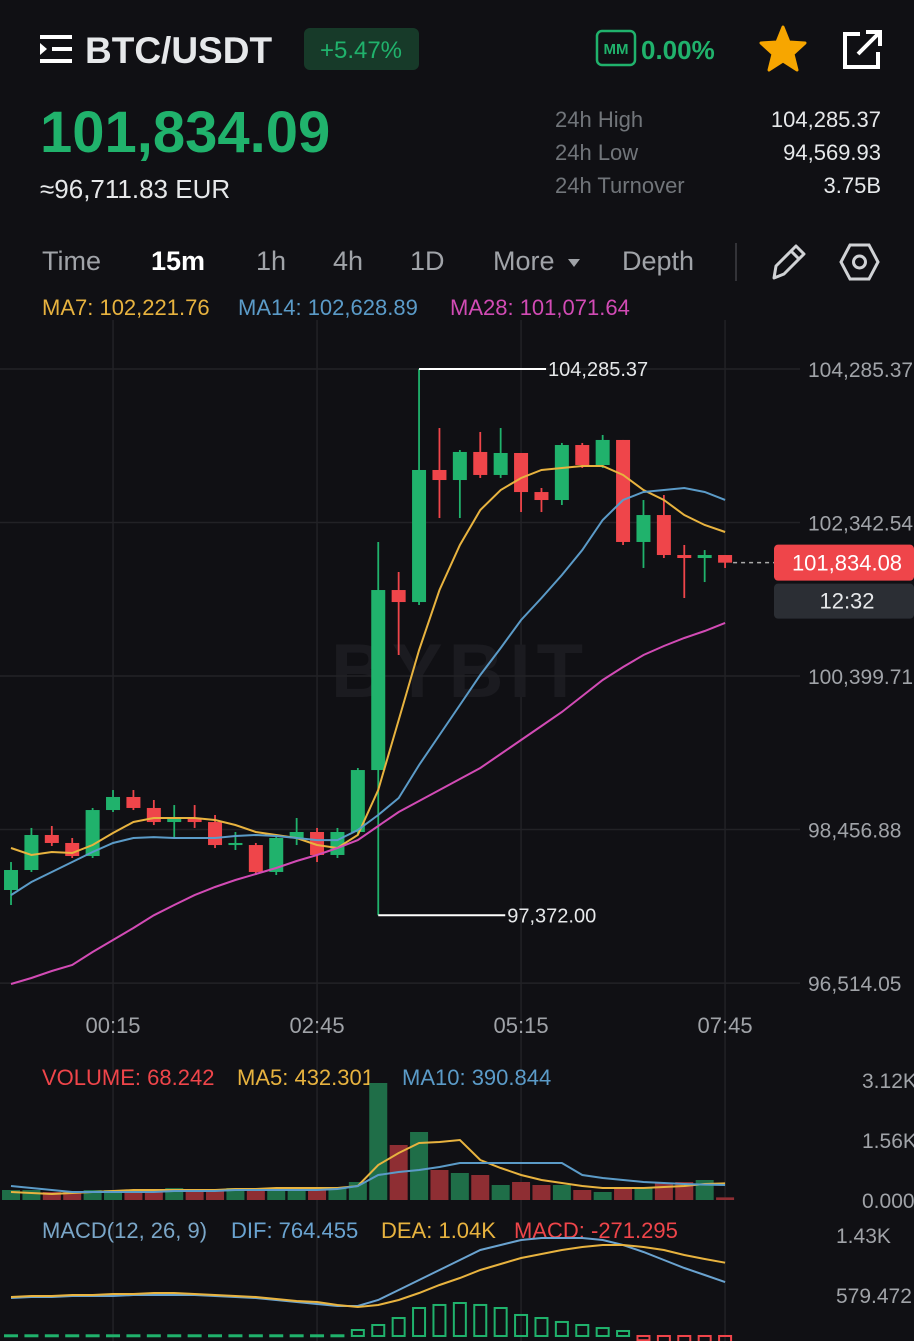 The image size is (914, 1341). Describe the element at coordinates (616, 48) in the screenshot. I see `mm-icon` at that location.